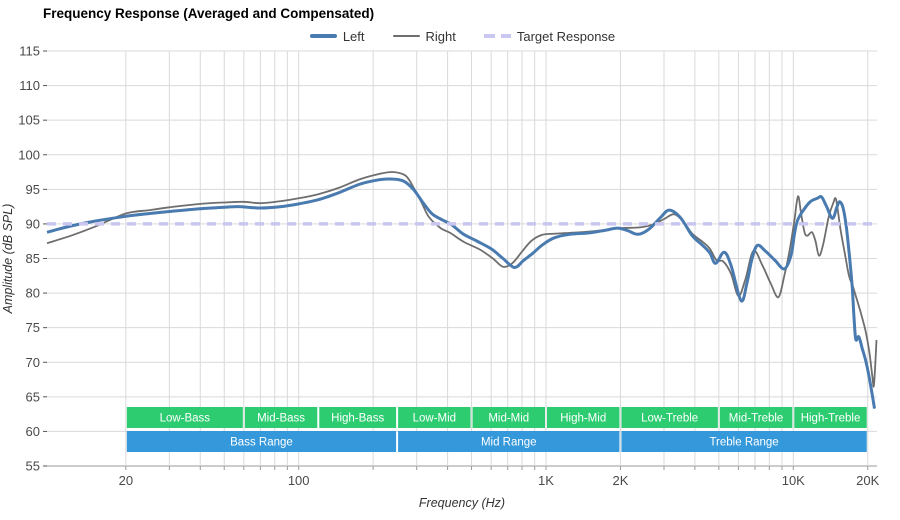 Image resolution: width=900 pixels, height=520 pixels. I want to click on band-low-bass-label: Low-Bass, so click(185, 419).